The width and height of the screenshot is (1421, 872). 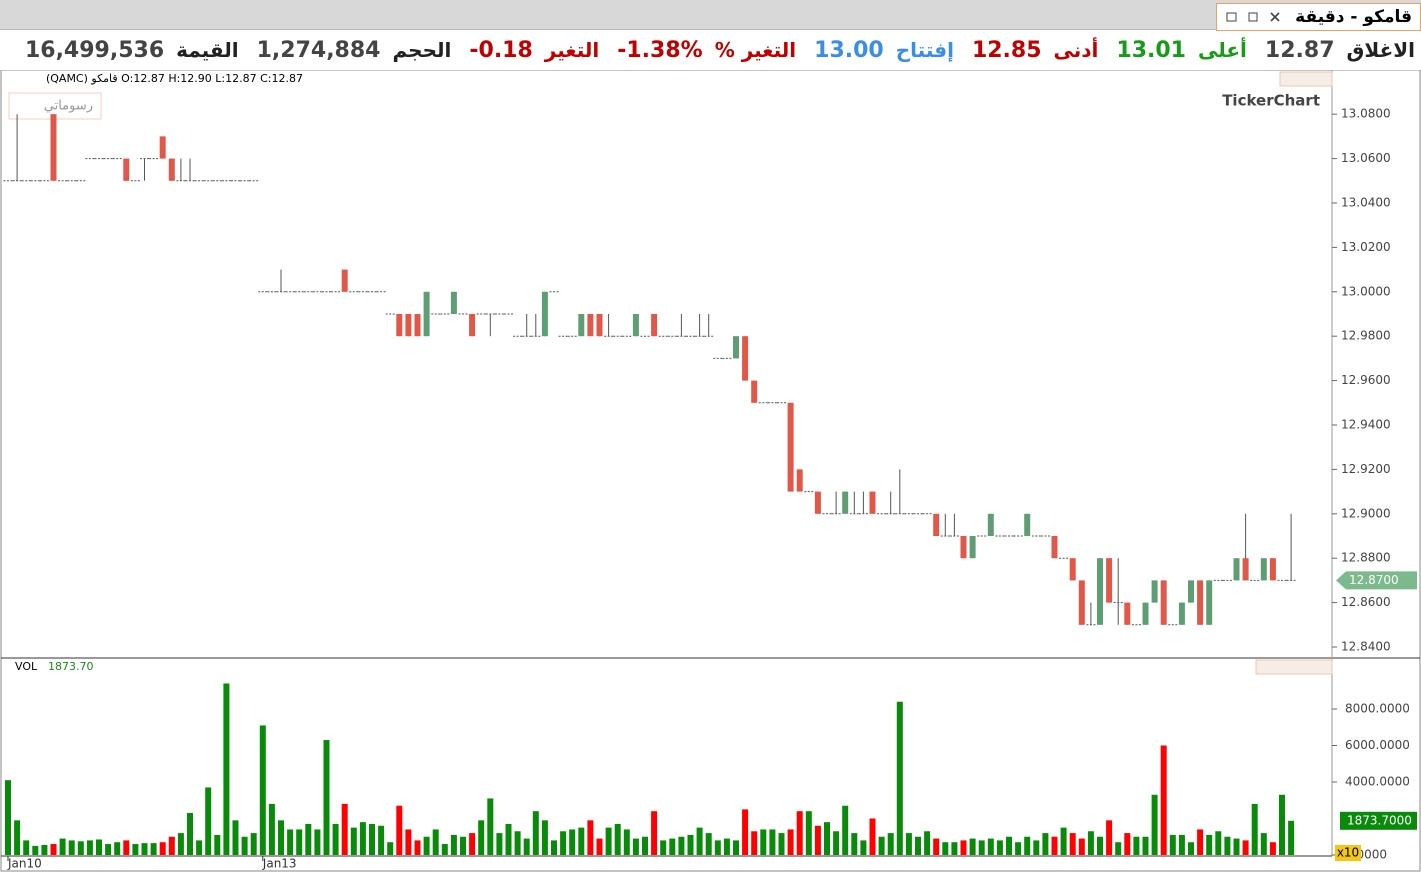 I want to click on y-tick-label: 12.9000, so click(x=1366, y=513).